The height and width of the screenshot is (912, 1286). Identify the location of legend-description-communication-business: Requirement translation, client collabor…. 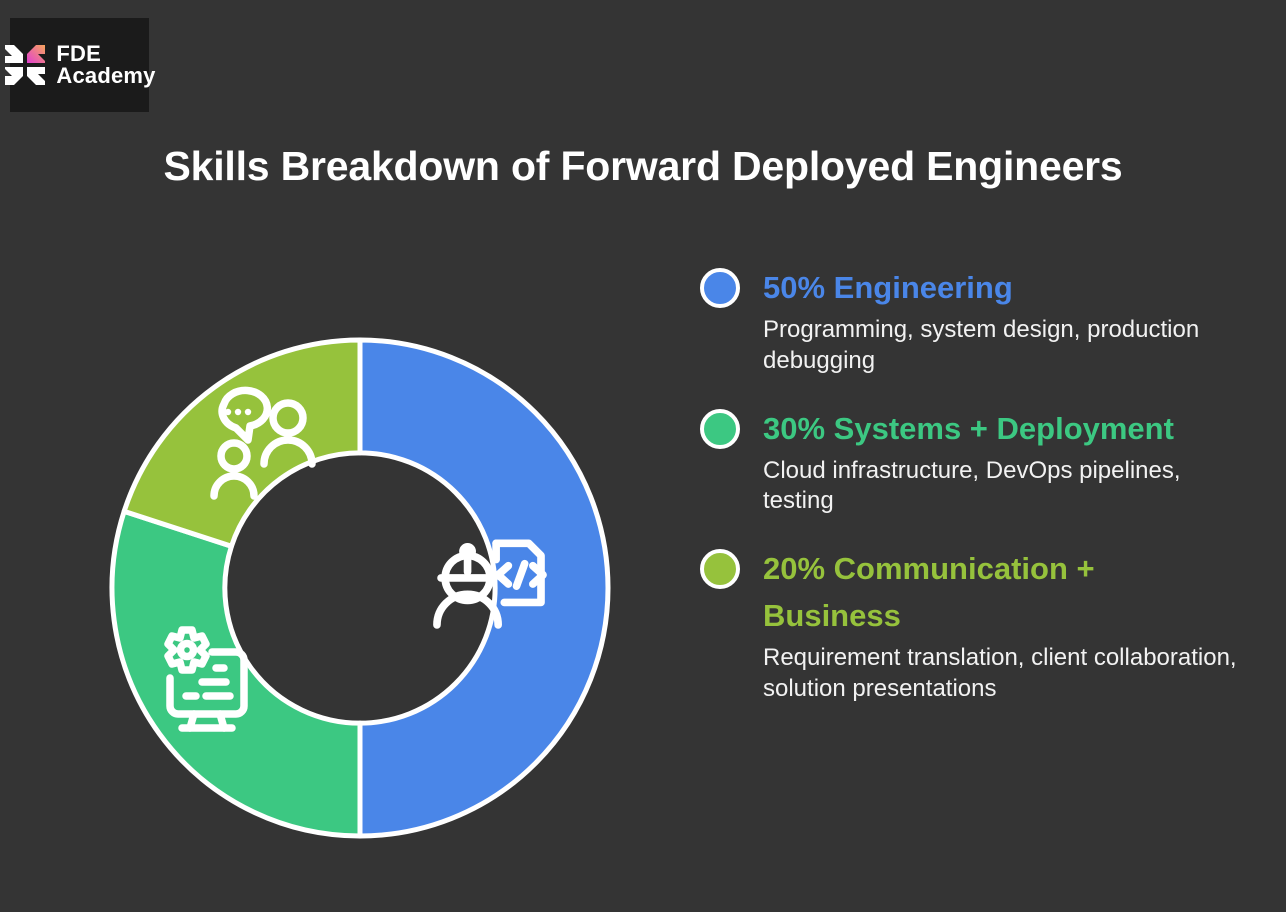
(1000, 673).